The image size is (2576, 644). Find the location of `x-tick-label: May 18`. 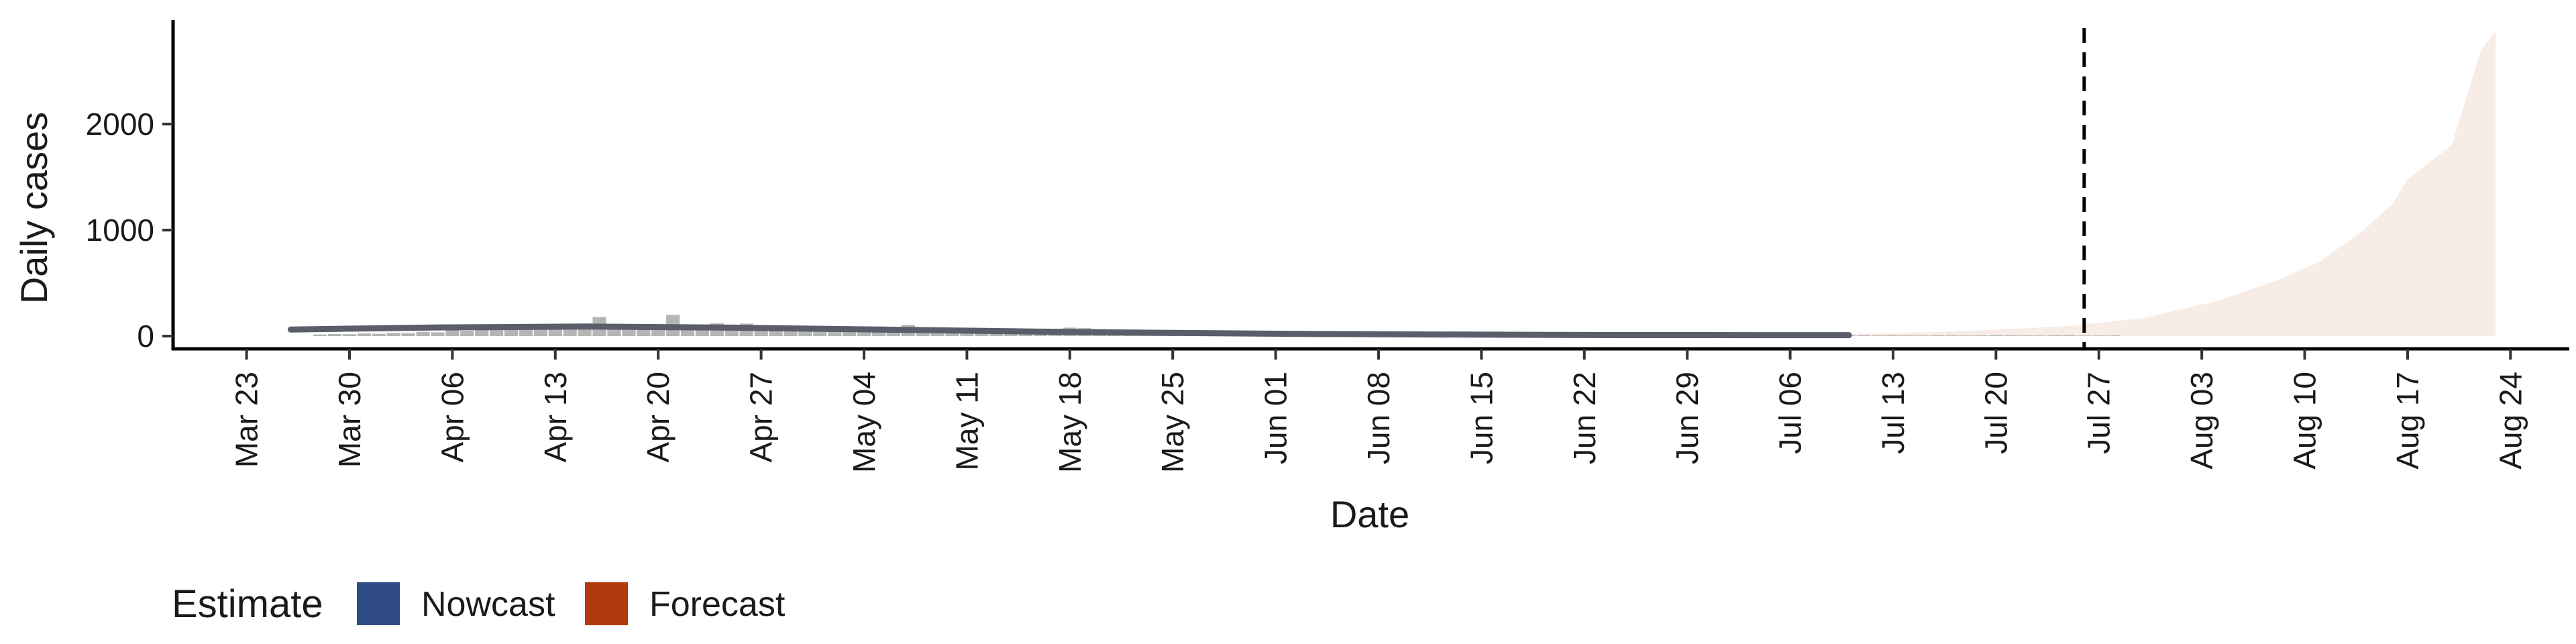

x-tick-label: May 18 is located at coordinates (1070, 422).